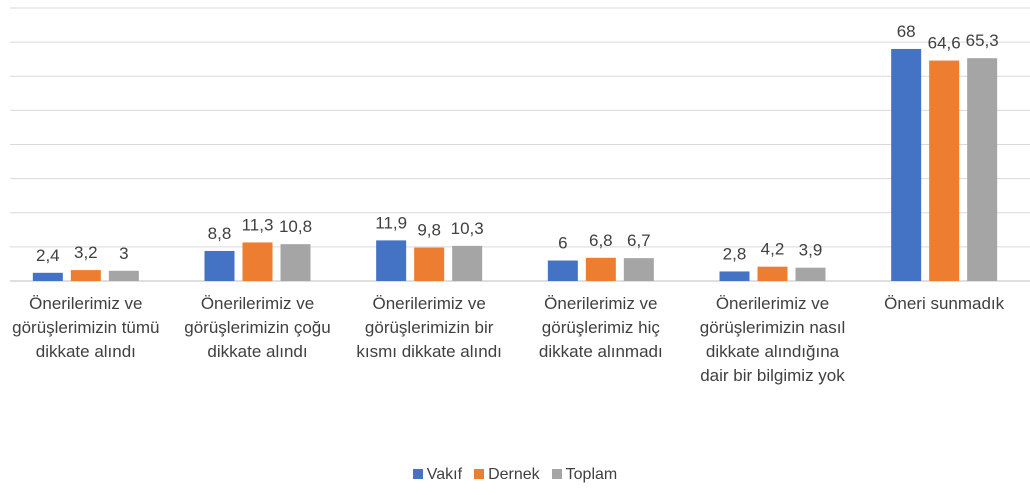 This screenshot has height=495, width=1030. Describe the element at coordinates (944, 43) in the screenshot. I see `data-label: 64,6` at that location.